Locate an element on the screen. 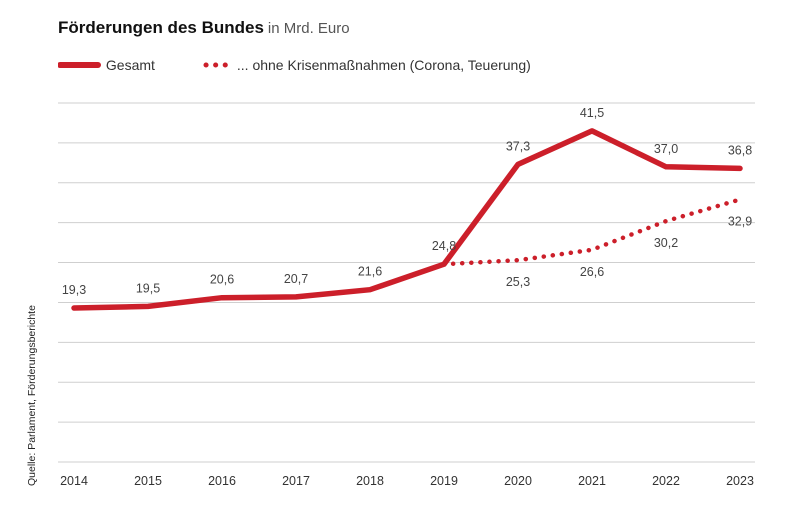  data-label-gesamt: 20,7 is located at coordinates (296, 279).